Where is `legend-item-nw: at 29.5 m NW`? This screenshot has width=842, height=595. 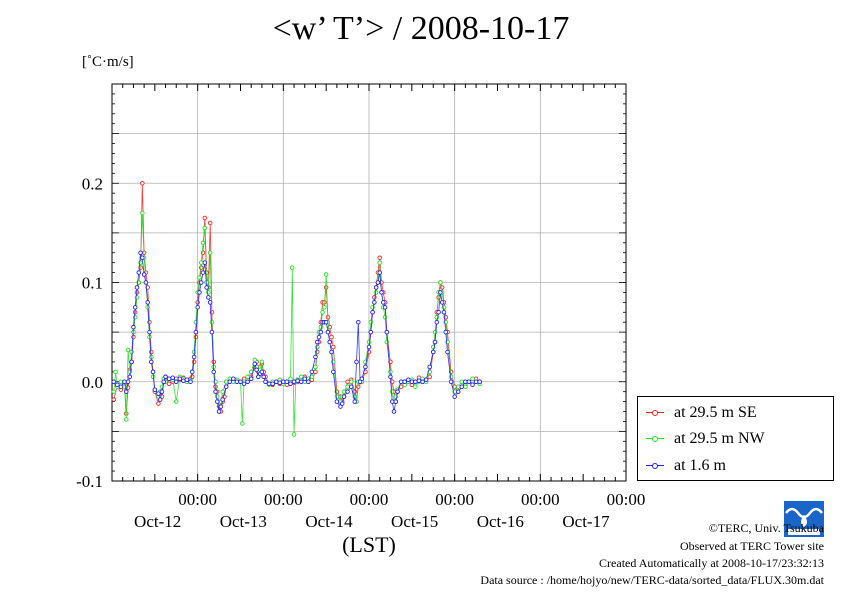 legend-item-nw: at 29.5 m NW is located at coordinates (705, 439).